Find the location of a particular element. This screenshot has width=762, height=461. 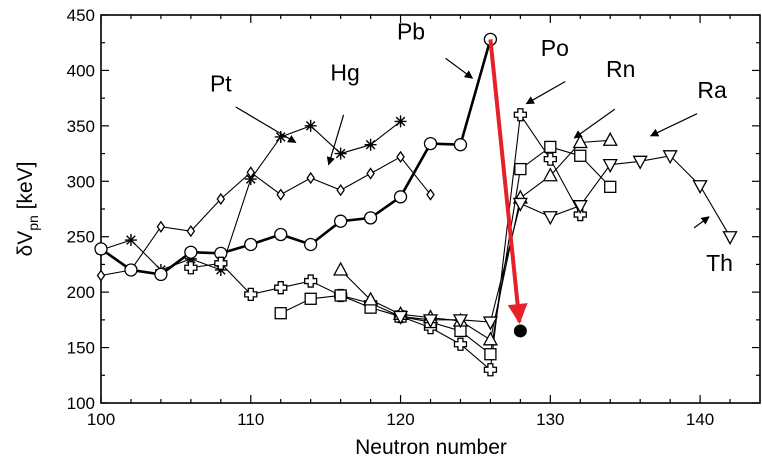

label-th: Th is located at coordinates (719, 263).